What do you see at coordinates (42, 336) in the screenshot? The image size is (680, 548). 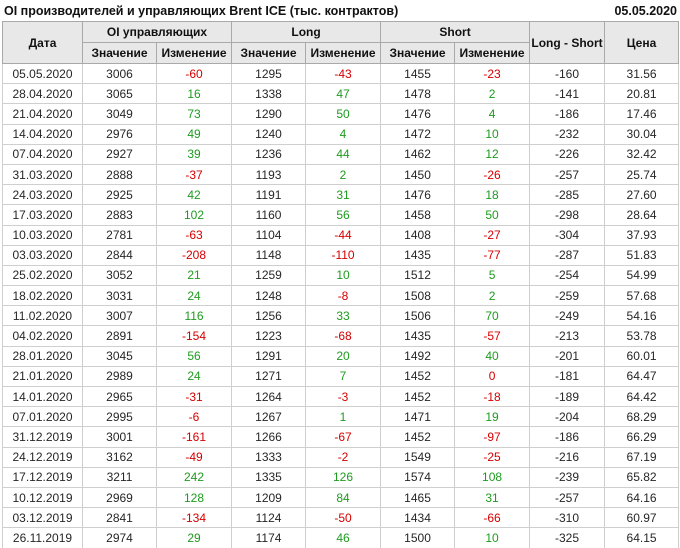 I see `date-cell: 04.02.2020` at bounding box center [42, 336].